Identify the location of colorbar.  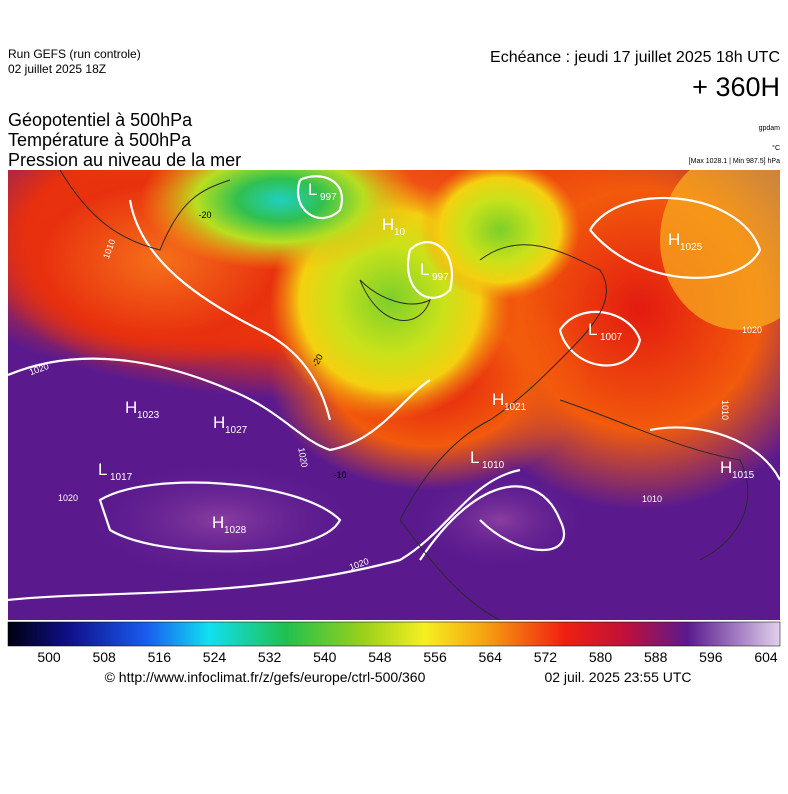
(394, 634).